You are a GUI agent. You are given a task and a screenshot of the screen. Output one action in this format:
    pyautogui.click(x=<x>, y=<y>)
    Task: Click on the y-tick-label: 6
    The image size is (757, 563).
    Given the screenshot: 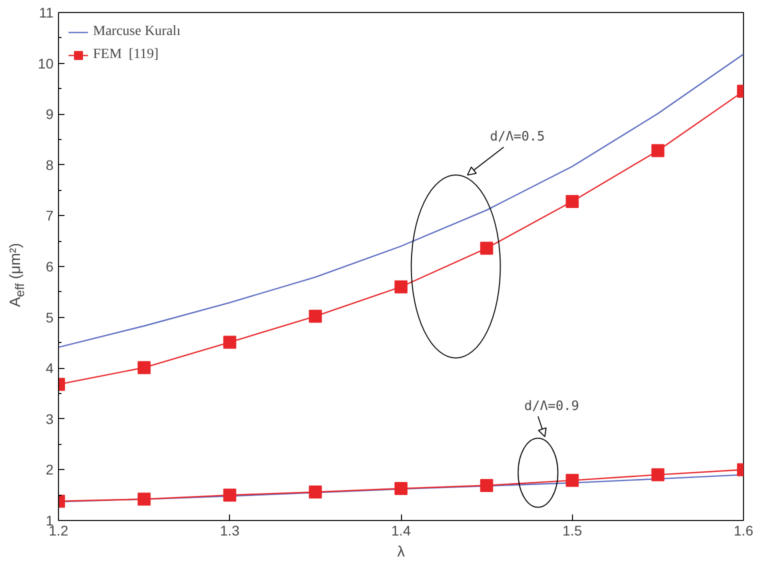 What is the action you would take?
    pyautogui.click(x=50, y=266)
    